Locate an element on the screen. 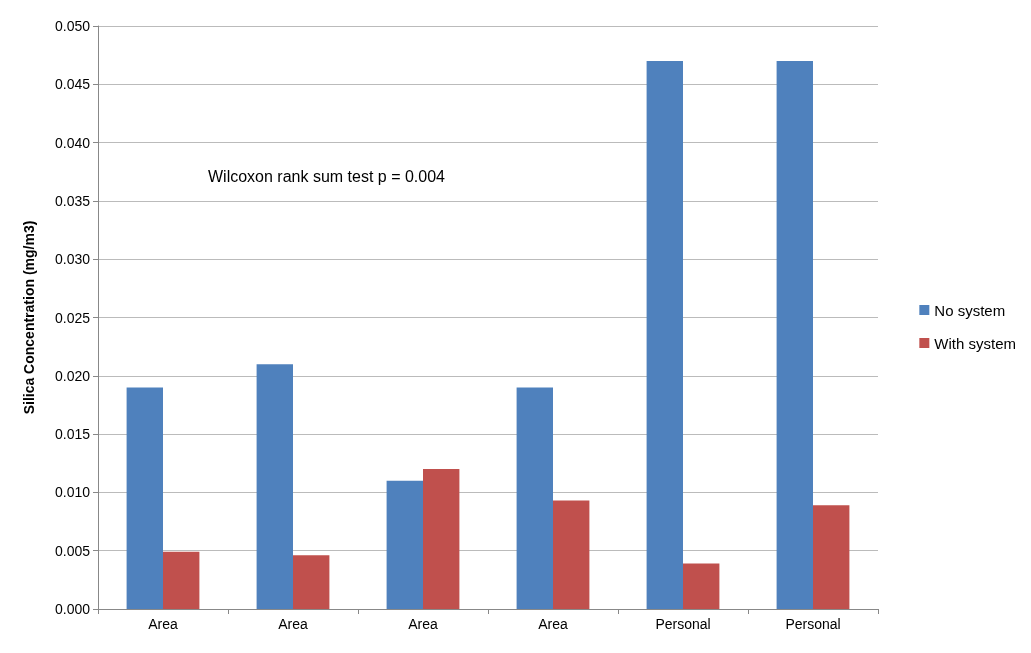 The height and width of the screenshot is (653, 1031). y-tick-label: 0.000 is located at coordinates (72, 609).